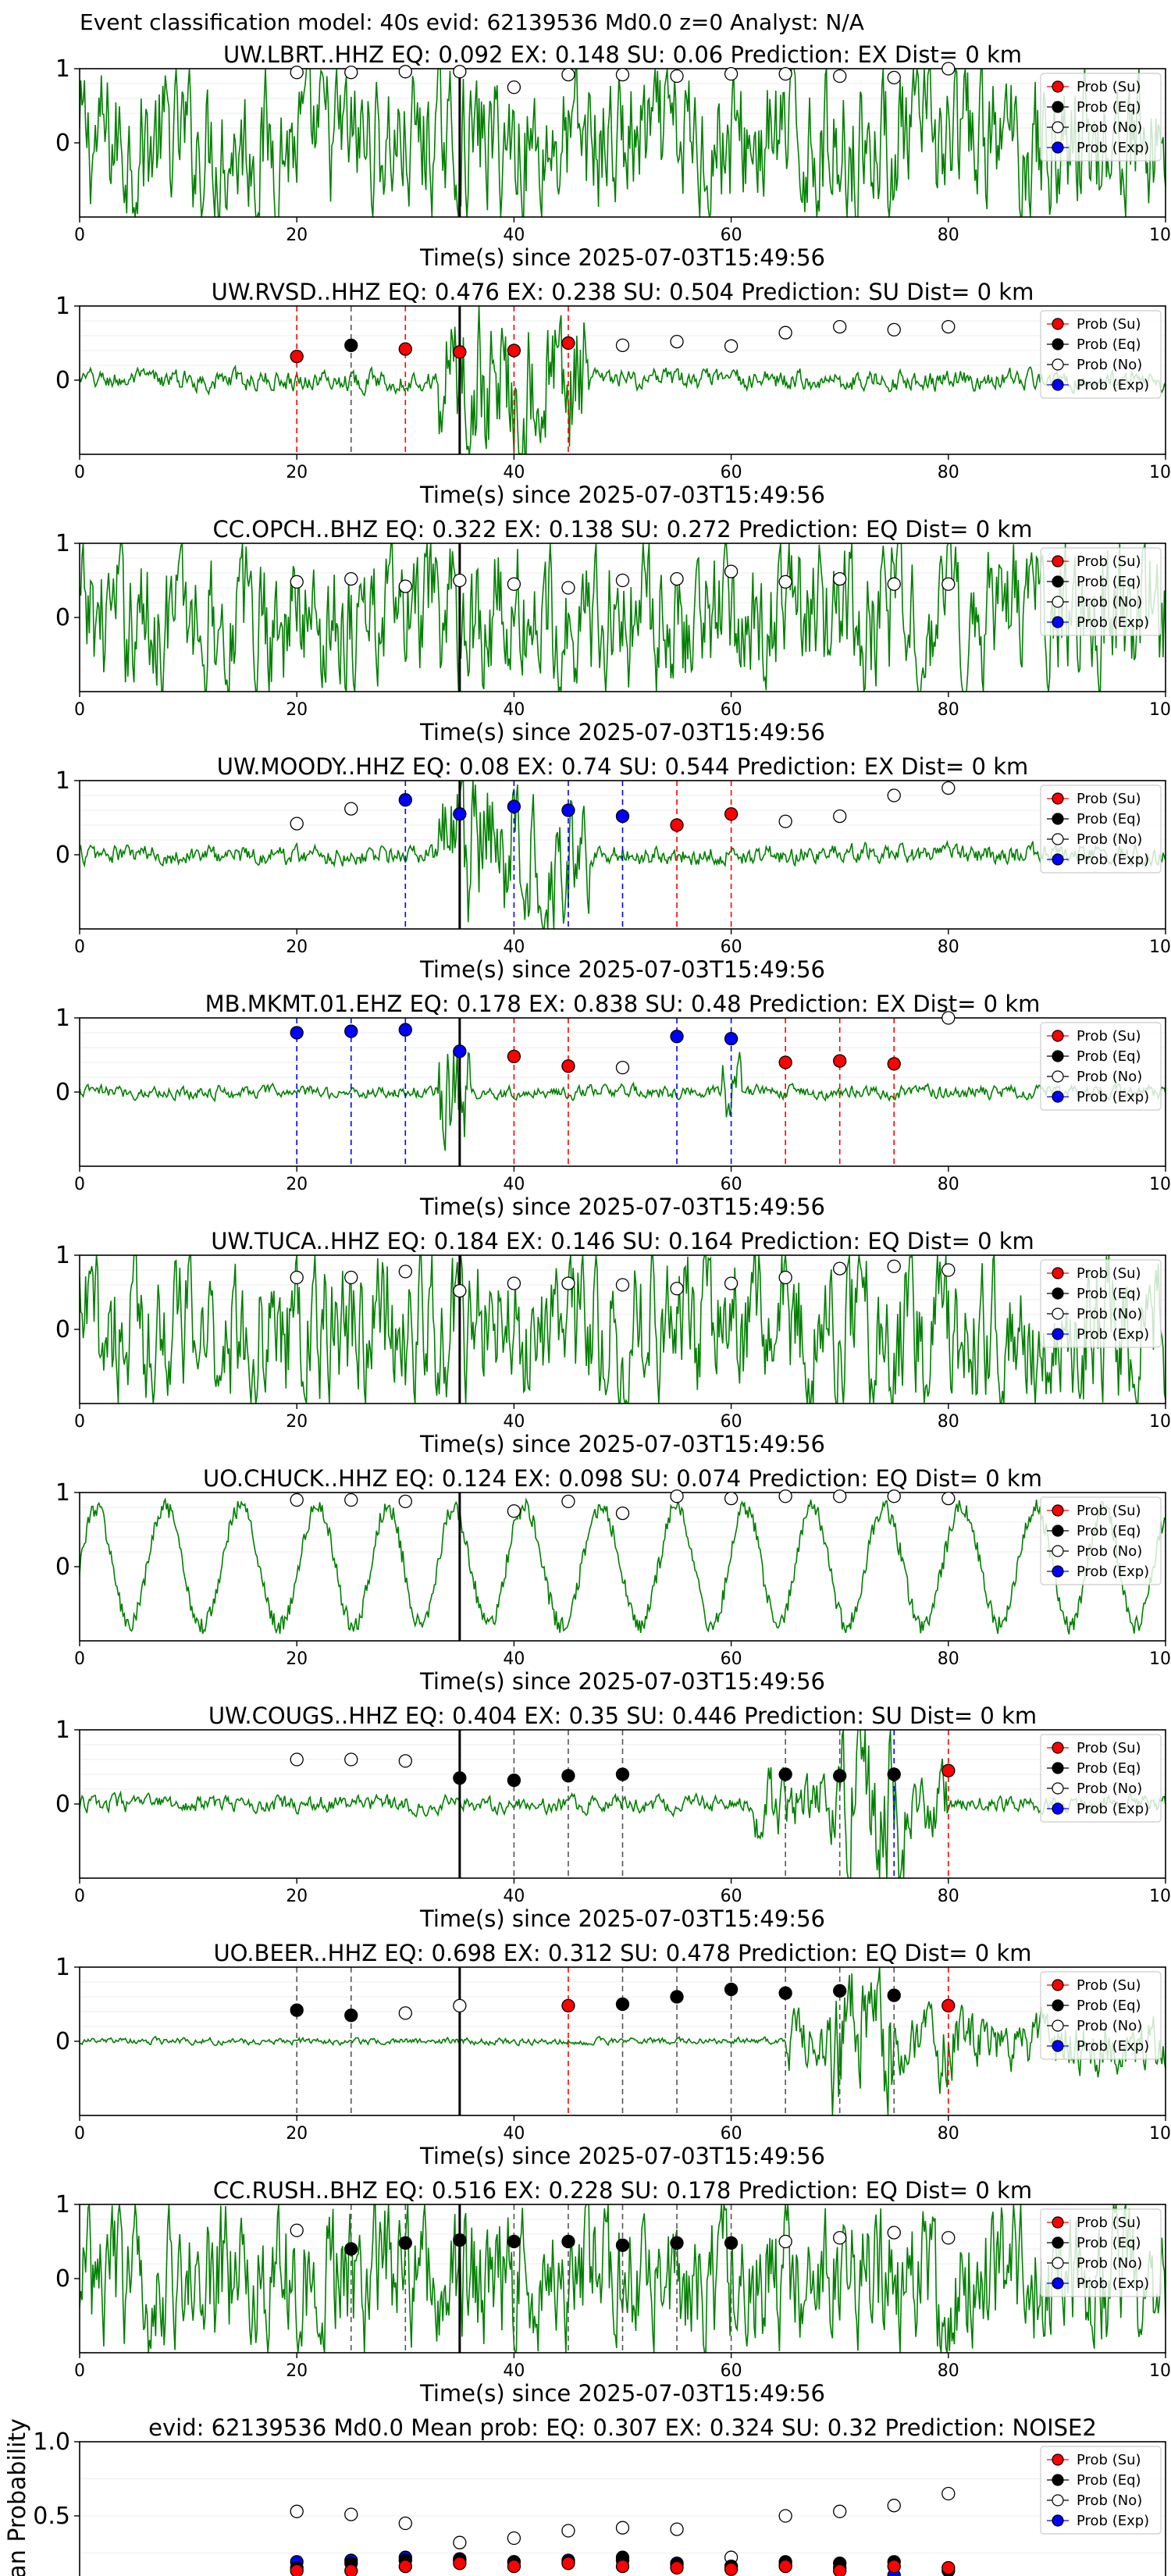 The image size is (1171, 2576). Describe the element at coordinates (1113, 1572) in the screenshot. I see `legend-entry: Prob (Exp)` at that location.